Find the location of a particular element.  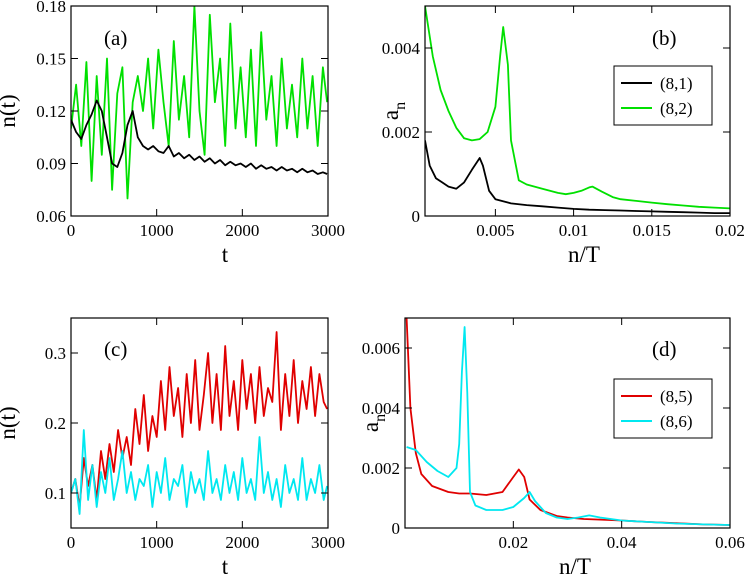

x-tick-label: 0.06 is located at coordinates (730, 542).